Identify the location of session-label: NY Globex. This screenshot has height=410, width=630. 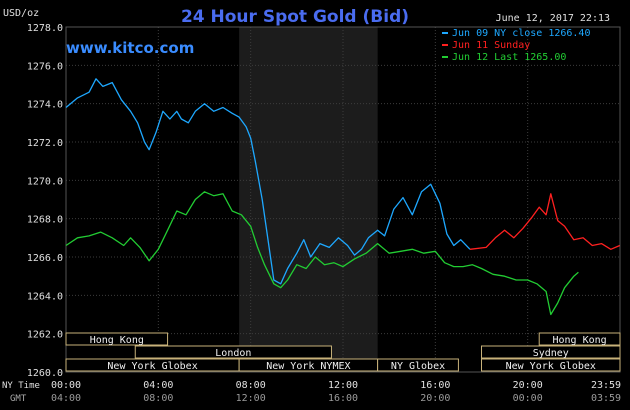
(418, 366).